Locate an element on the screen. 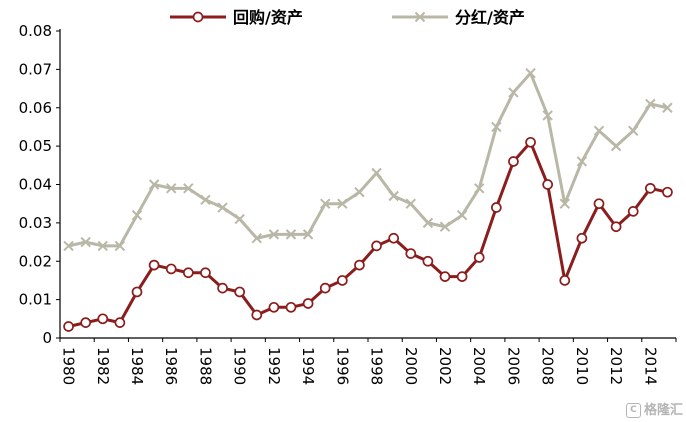 This screenshot has height=422, width=686. y-axis-tick-label: 0.05 is located at coordinates (35, 146).